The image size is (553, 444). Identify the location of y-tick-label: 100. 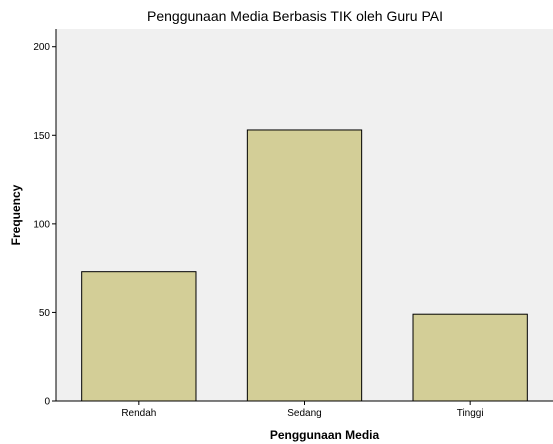
(41, 224).